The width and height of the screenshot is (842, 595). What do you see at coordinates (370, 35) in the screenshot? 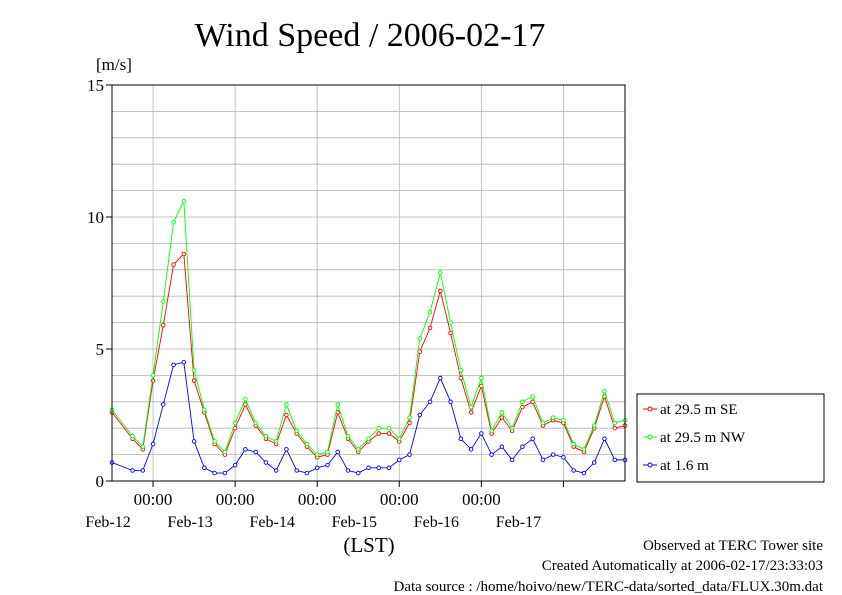
I see `chart-title: Wind Speed / 2006-02-17` at bounding box center [370, 35].